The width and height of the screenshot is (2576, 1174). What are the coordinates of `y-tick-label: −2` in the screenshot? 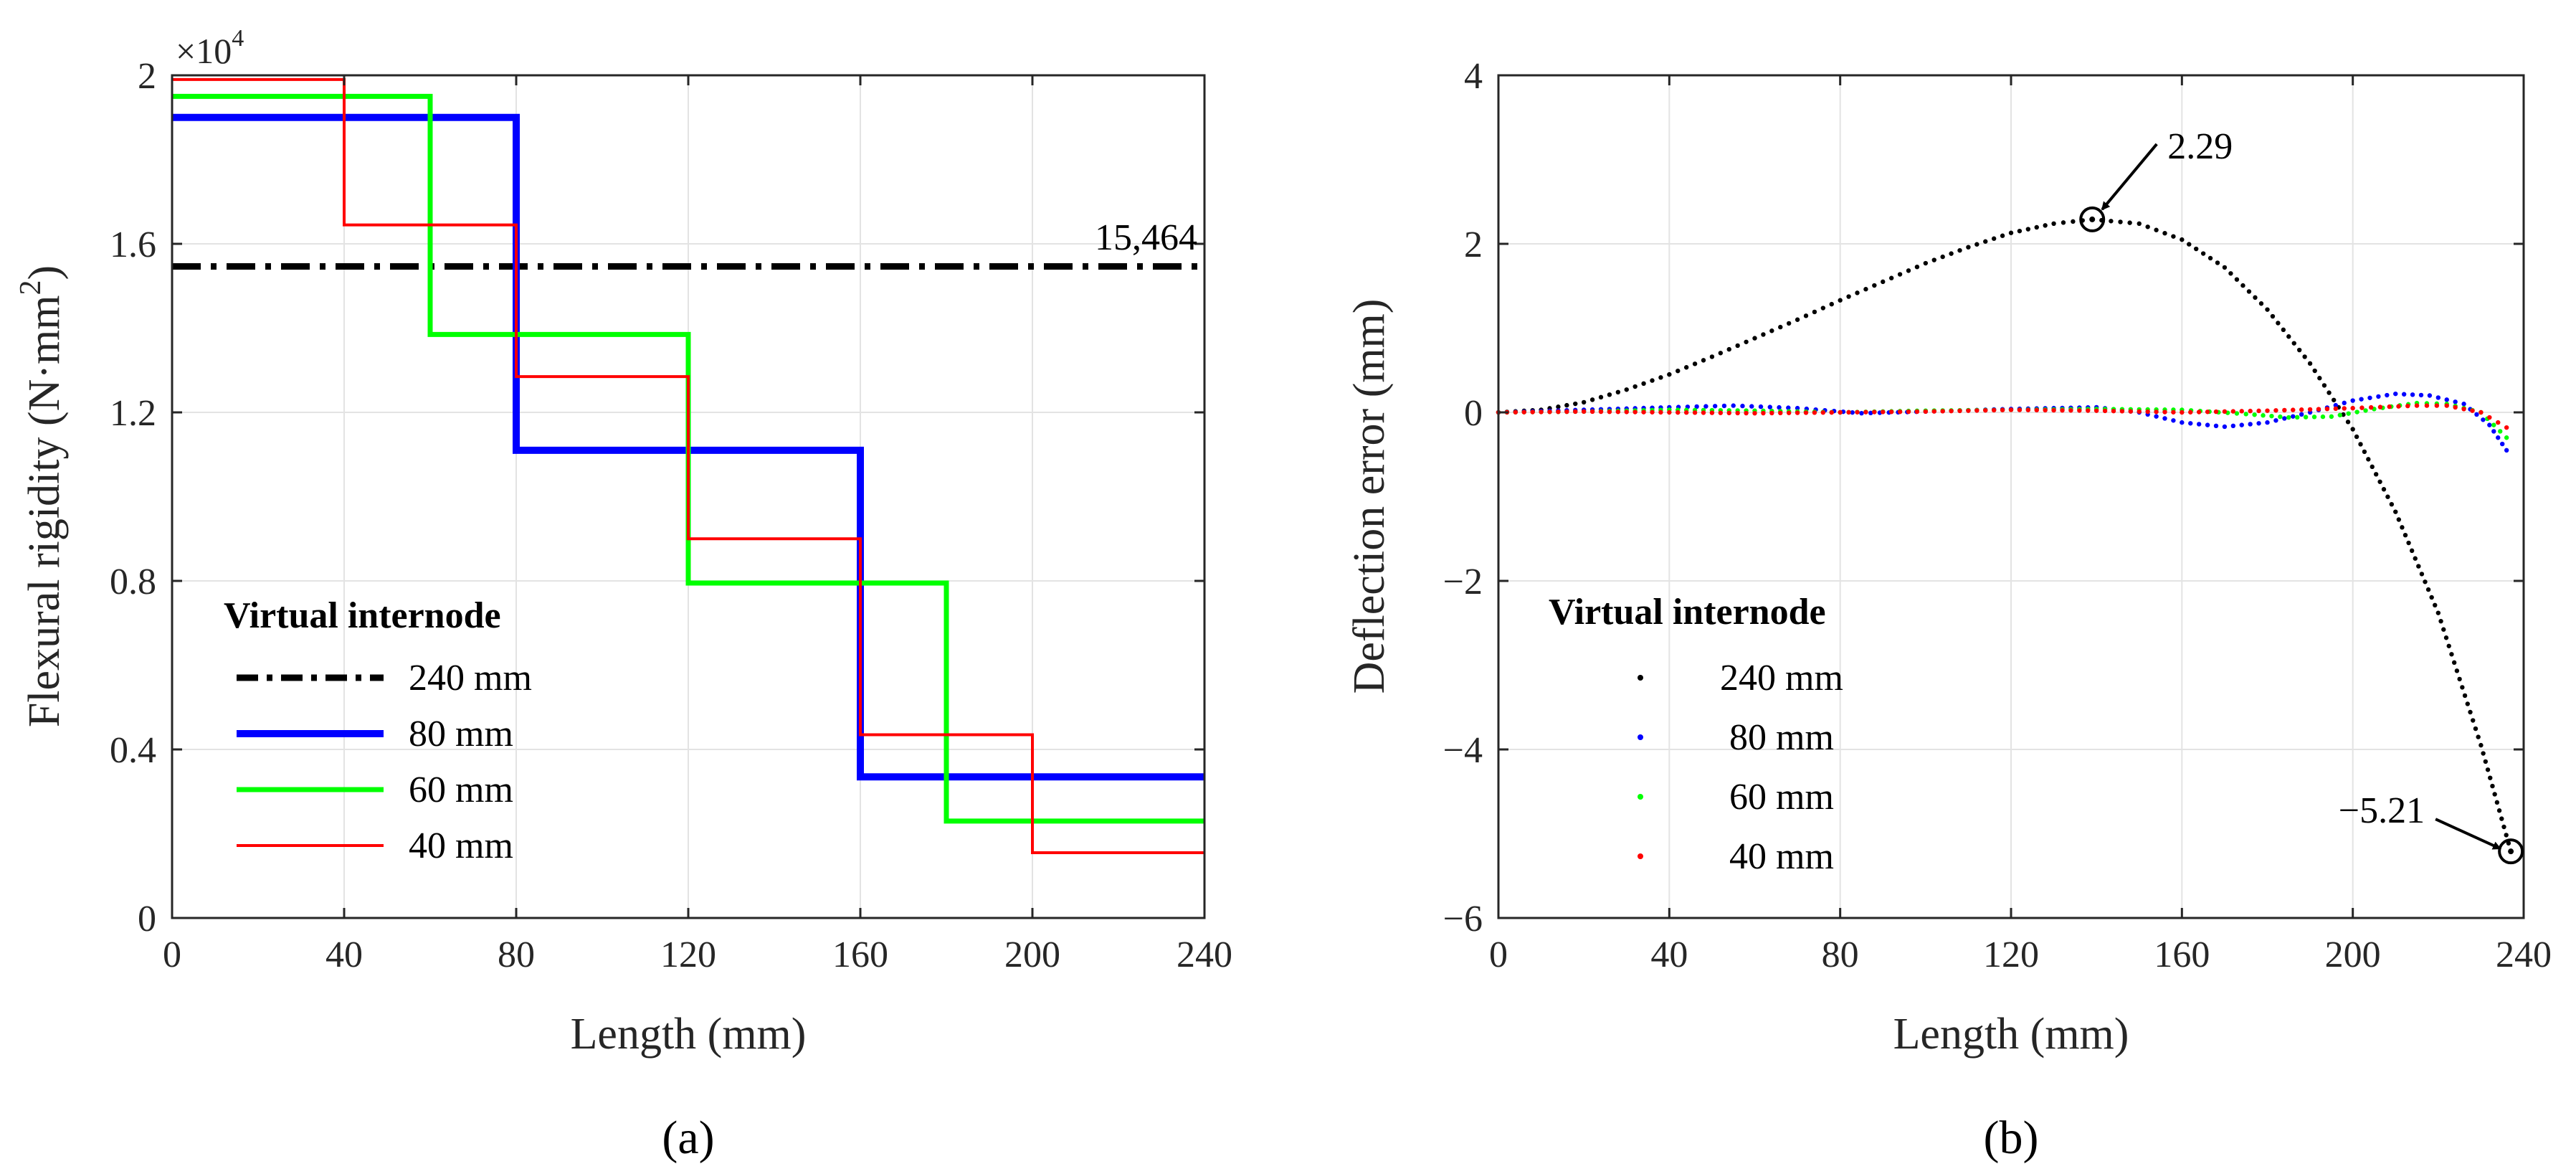 It's located at (1463, 582).